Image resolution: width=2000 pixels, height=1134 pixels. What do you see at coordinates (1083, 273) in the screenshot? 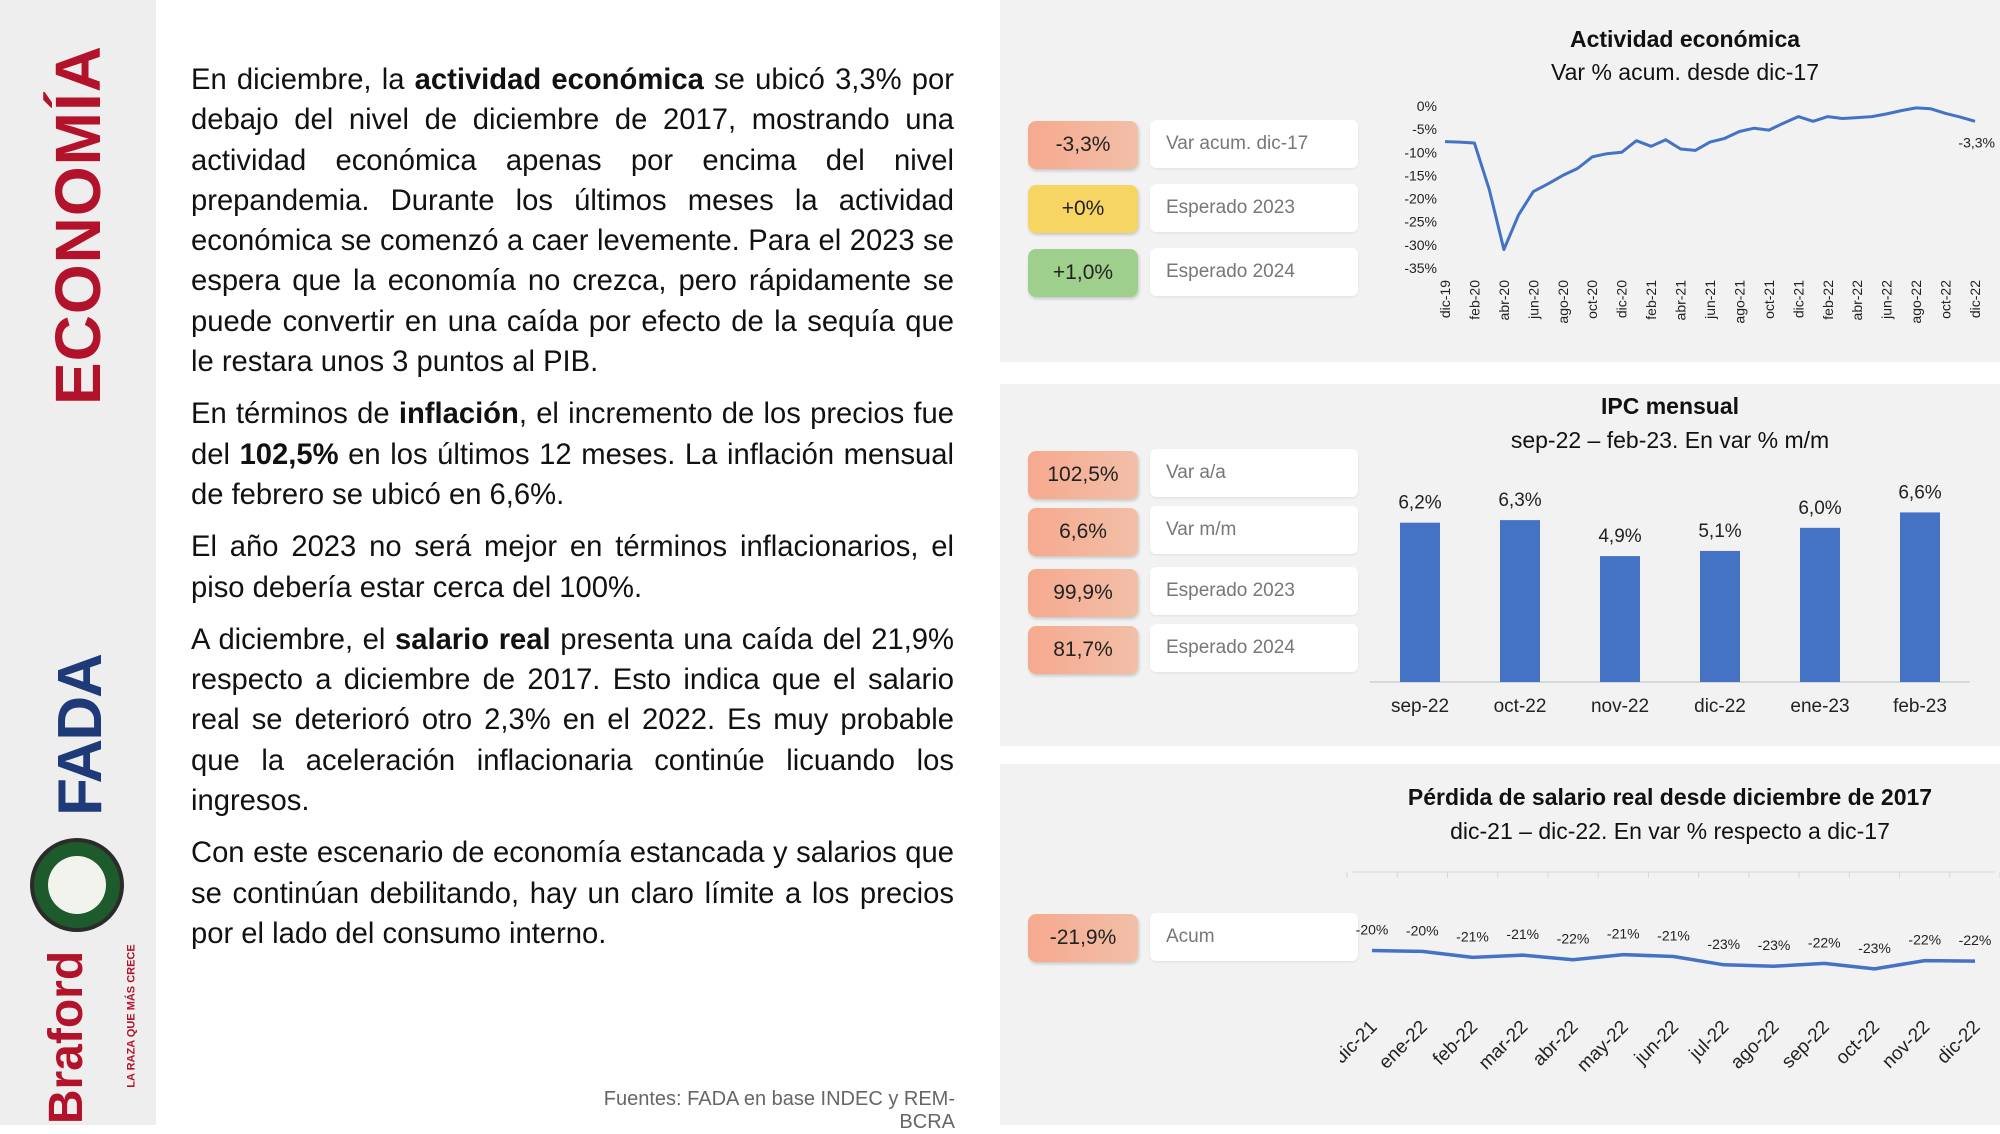
I see `activity-2024-badge: +1,0%` at bounding box center [1083, 273].